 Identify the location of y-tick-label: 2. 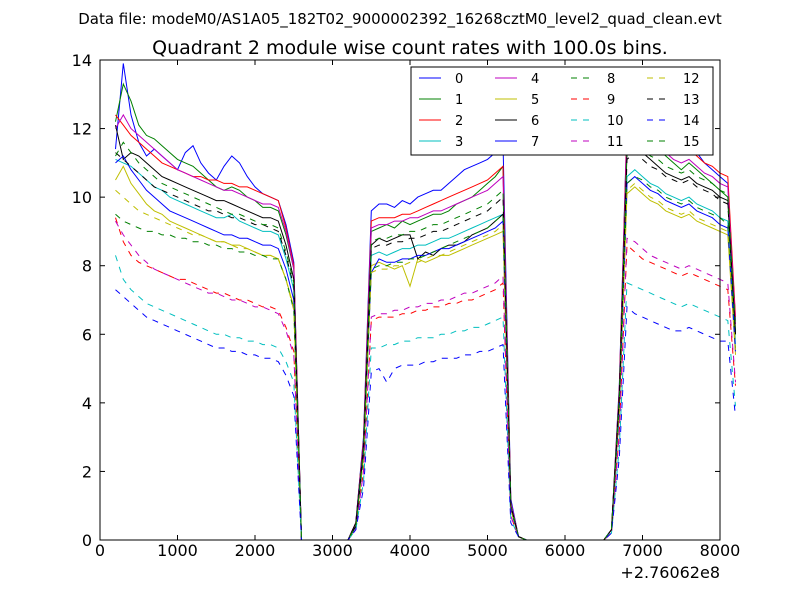
(87, 471).